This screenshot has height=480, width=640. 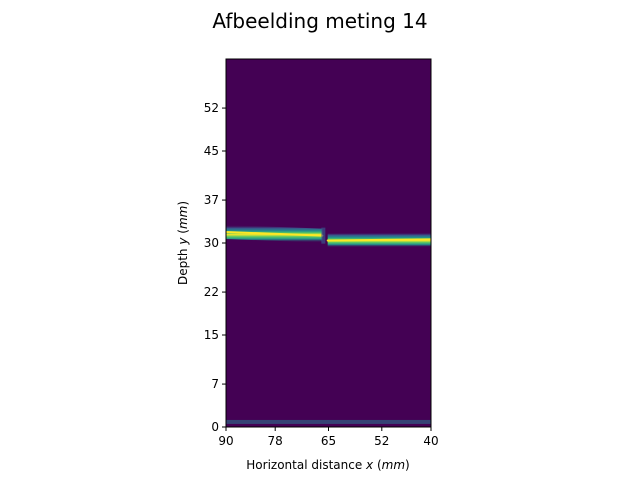 I want to click on reflector-gap, so click(x=323, y=236).